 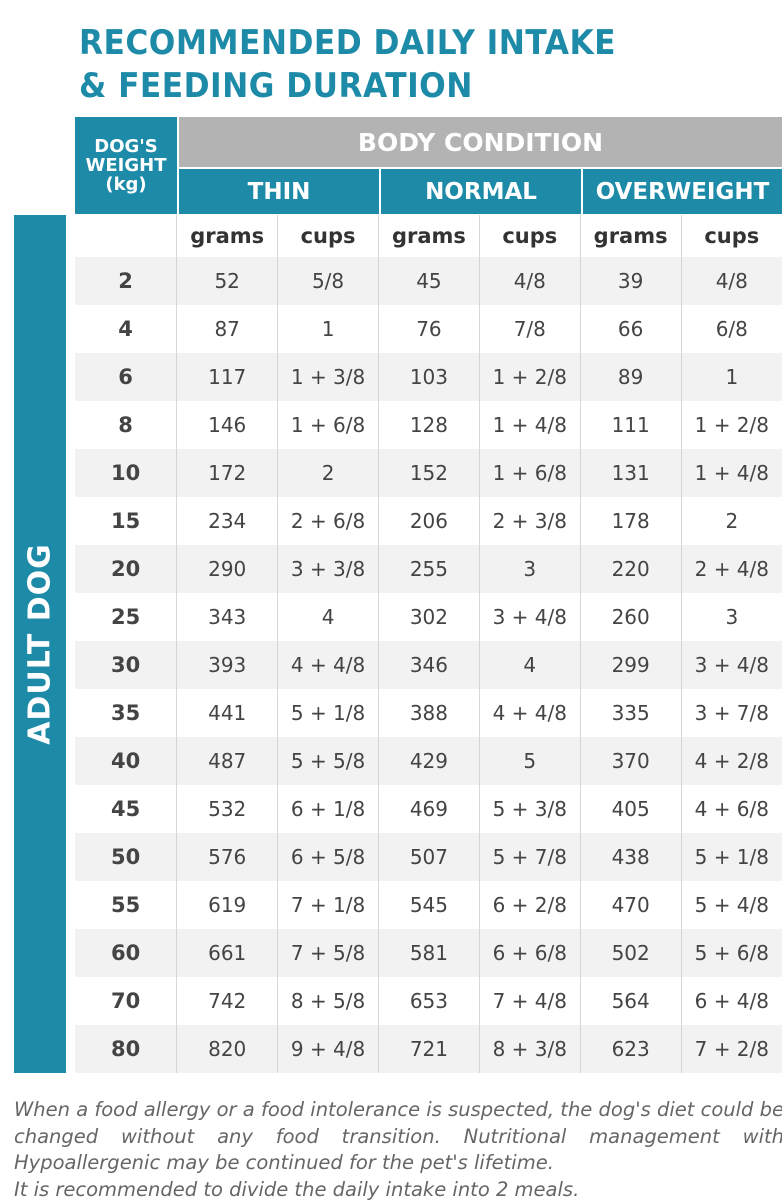 I want to click on cups-cell: 5 + 4/8, so click(x=731, y=905).